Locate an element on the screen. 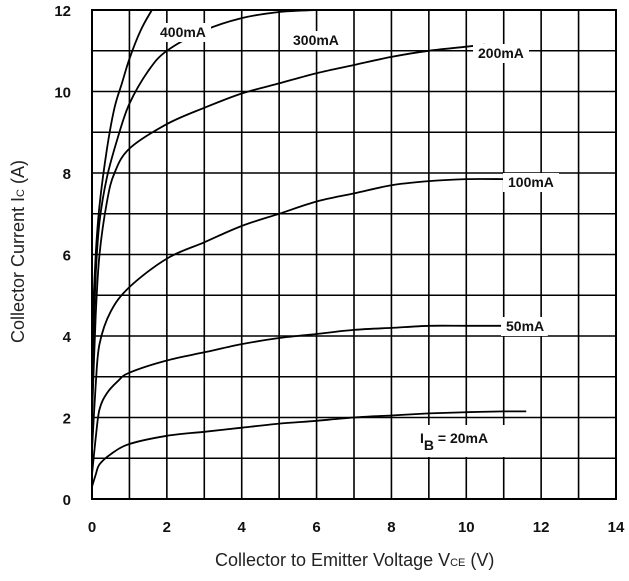  series-label-200mA: 200mA is located at coordinates (501, 53).